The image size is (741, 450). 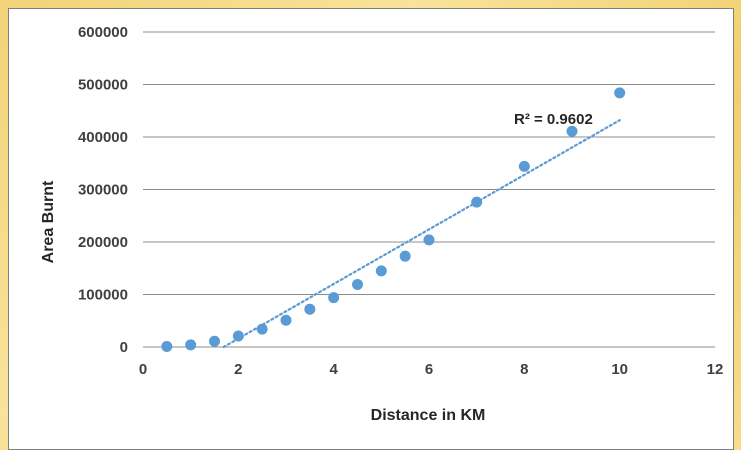 I want to click on y-tick-label: 600000, so click(x=103, y=32).